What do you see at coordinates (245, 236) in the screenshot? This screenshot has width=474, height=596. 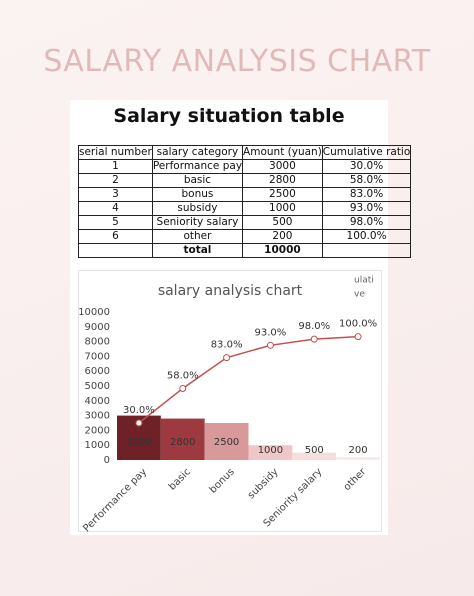 I see `table-row: 6 other 200 100.0%` at bounding box center [245, 236].